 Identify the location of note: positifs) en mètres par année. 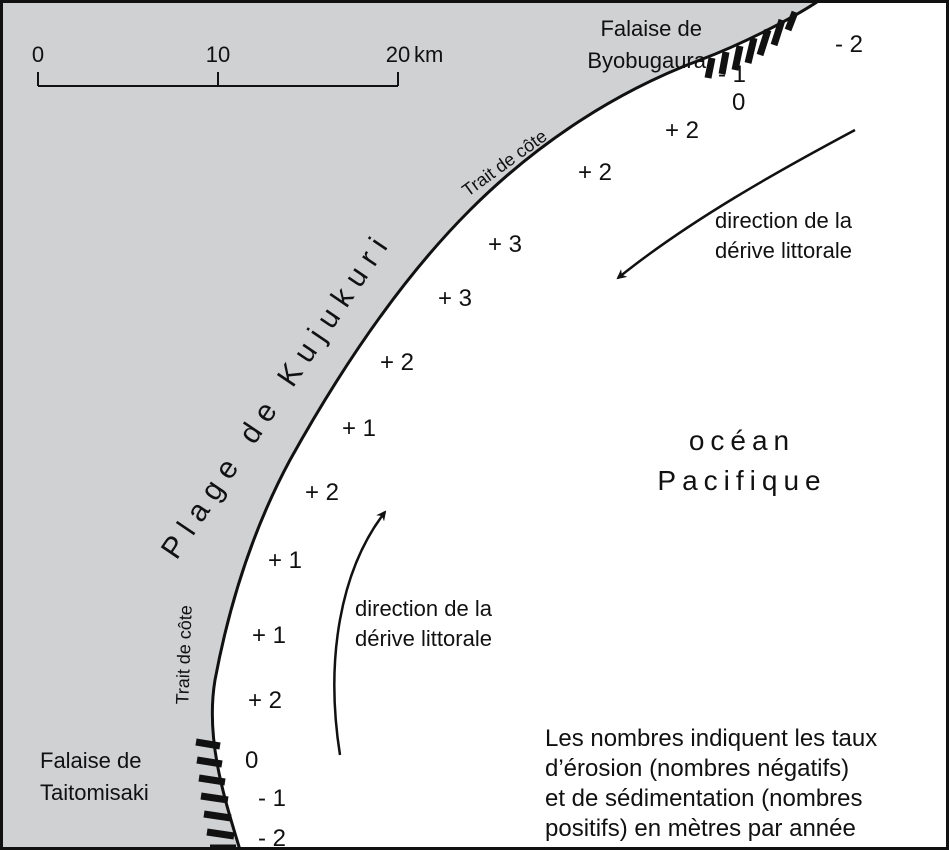
(700, 828).